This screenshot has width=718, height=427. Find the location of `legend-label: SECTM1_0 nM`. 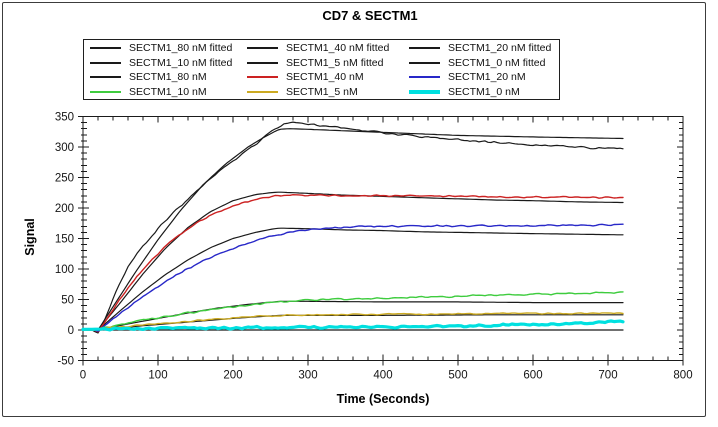

legend-label: SECTM1_0 nM is located at coordinates (484, 92).